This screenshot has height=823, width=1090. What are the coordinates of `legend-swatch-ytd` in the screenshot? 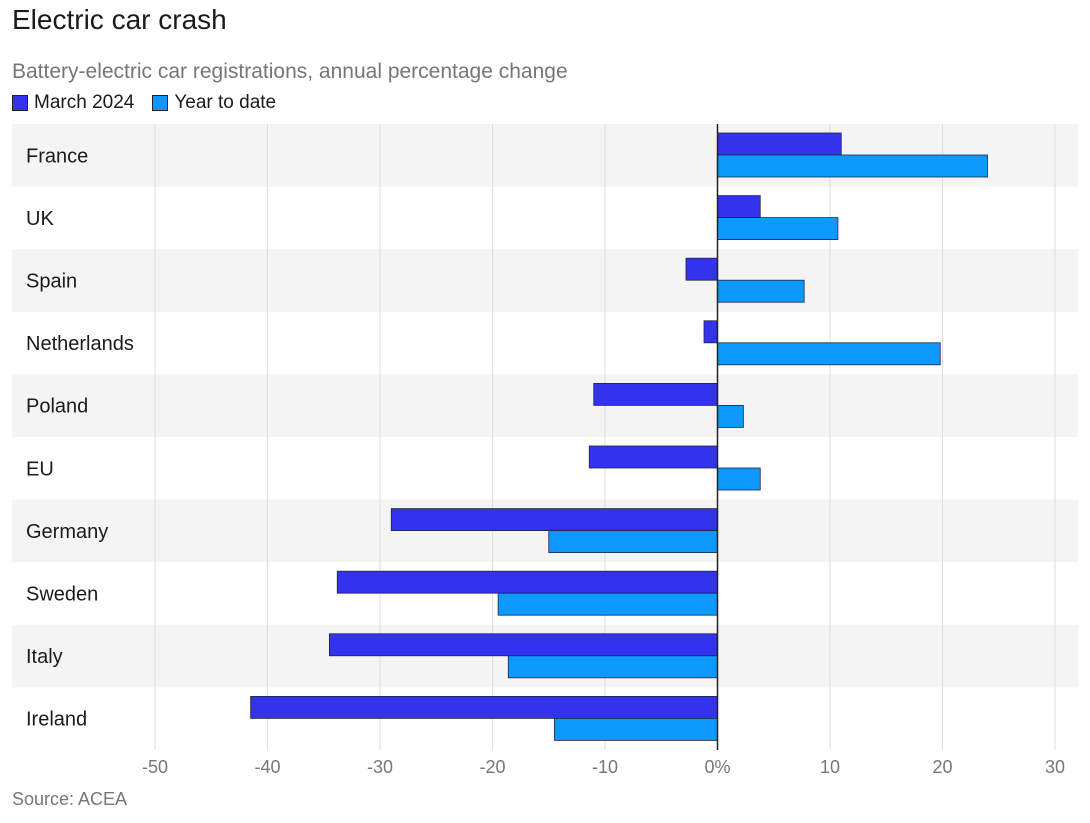 It's located at (160, 103).